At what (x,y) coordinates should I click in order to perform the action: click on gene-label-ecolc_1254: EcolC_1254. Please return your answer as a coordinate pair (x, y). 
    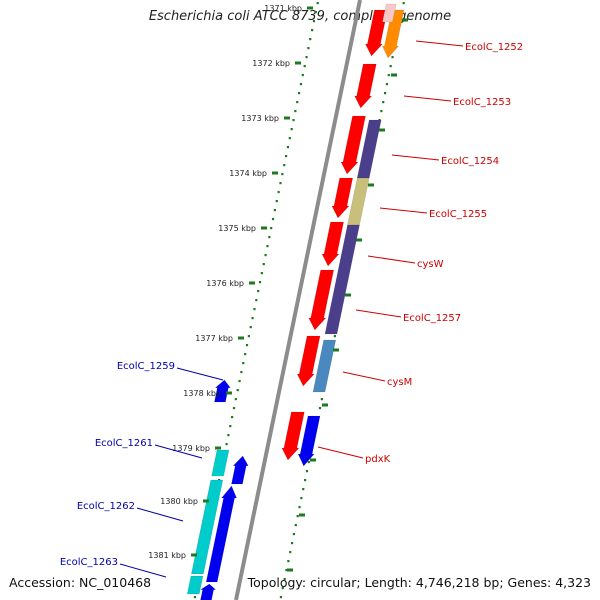
    Looking at the image, I should click on (470, 161).